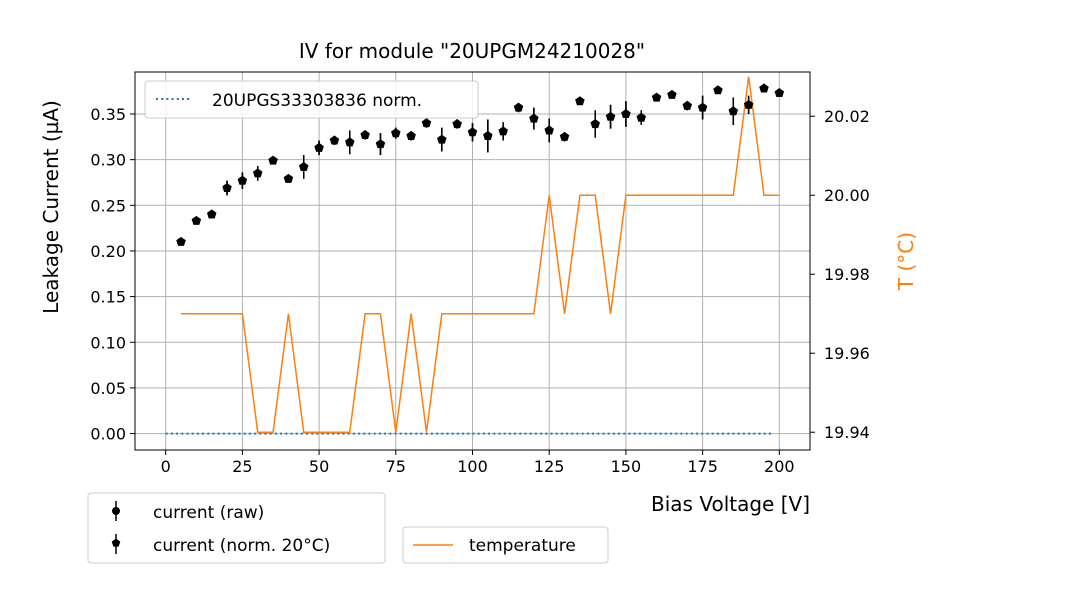 This screenshot has height=600, width=1080. What do you see at coordinates (108, 434) in the screenshot?
I see `y-tick-label: 0.00` at bounding box center [108, 434].